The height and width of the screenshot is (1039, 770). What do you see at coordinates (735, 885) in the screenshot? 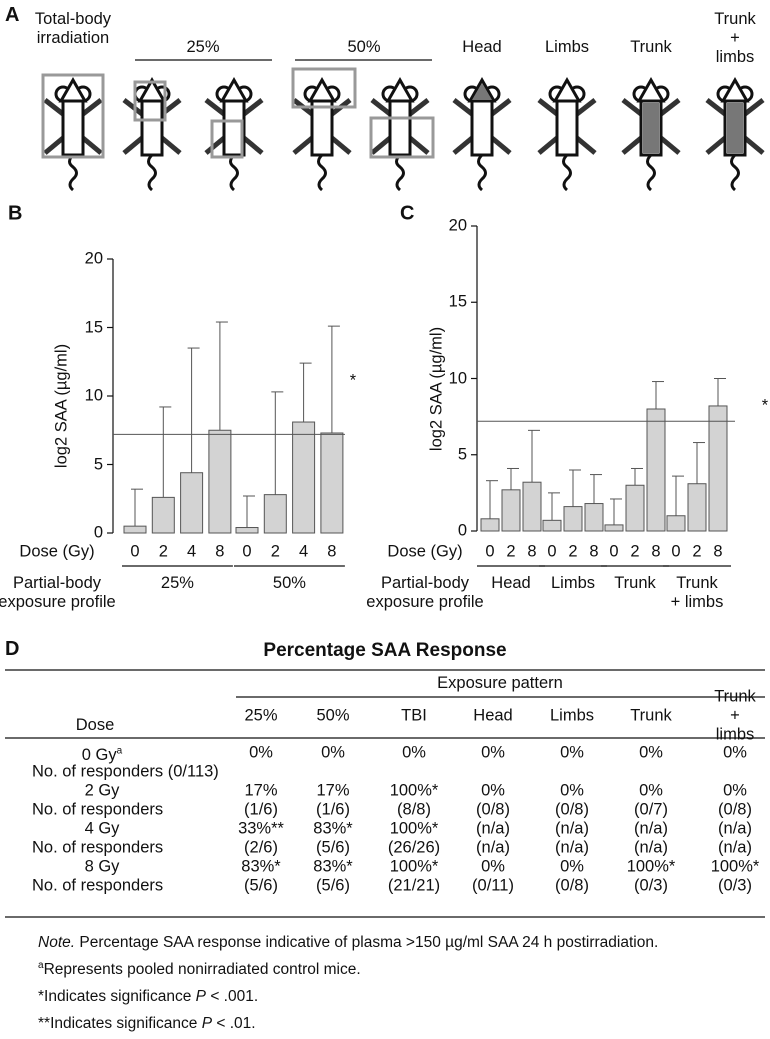
I see `cell: (0/3)` at bounding box center [735, 885].